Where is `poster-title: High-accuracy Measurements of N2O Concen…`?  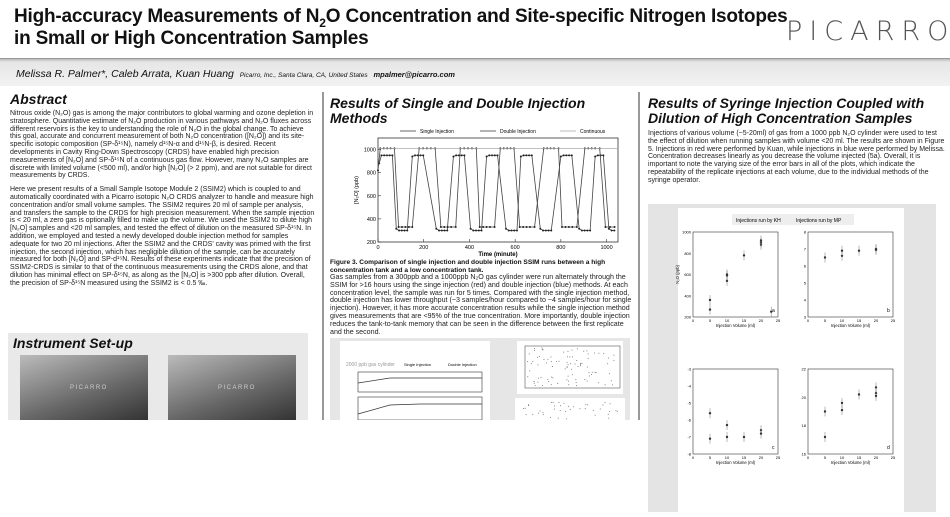 poster-title: High-accuracy Measurements of N2O Concen… is located at coordinates (401, 27).